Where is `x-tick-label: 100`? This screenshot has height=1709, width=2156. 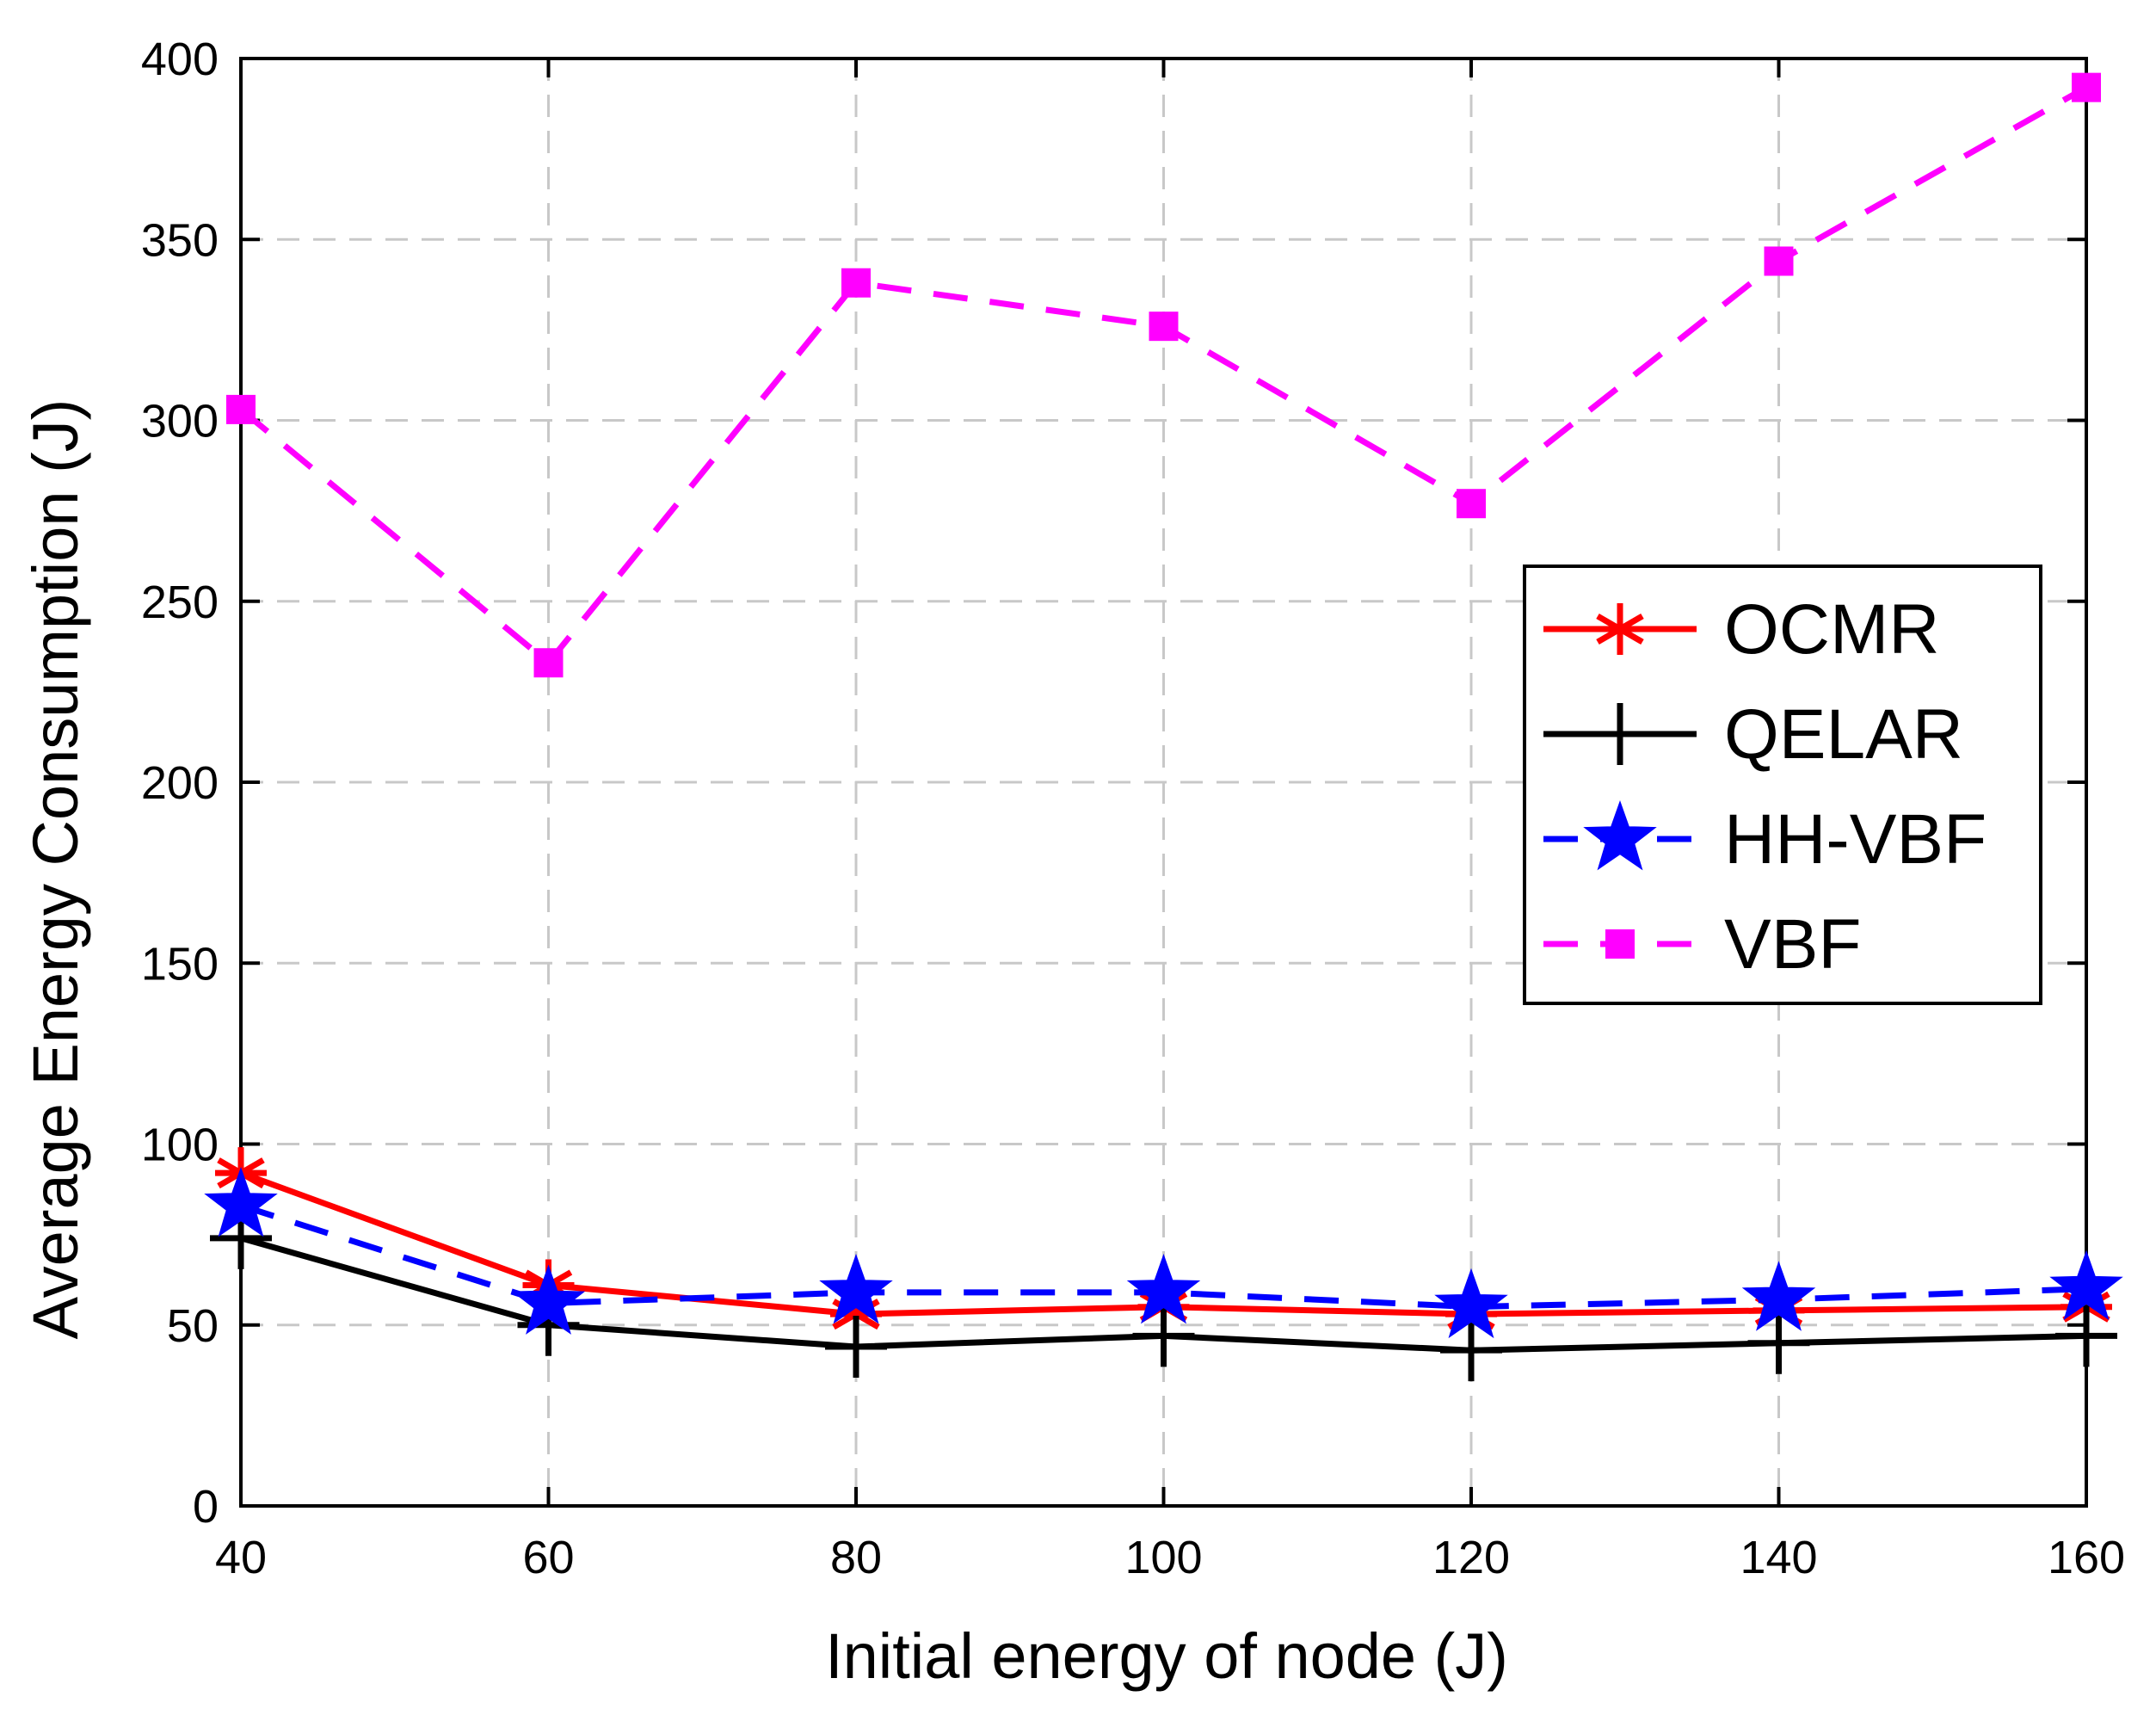 x-tick-label: 100 is located at coordinates (1163, 1557).